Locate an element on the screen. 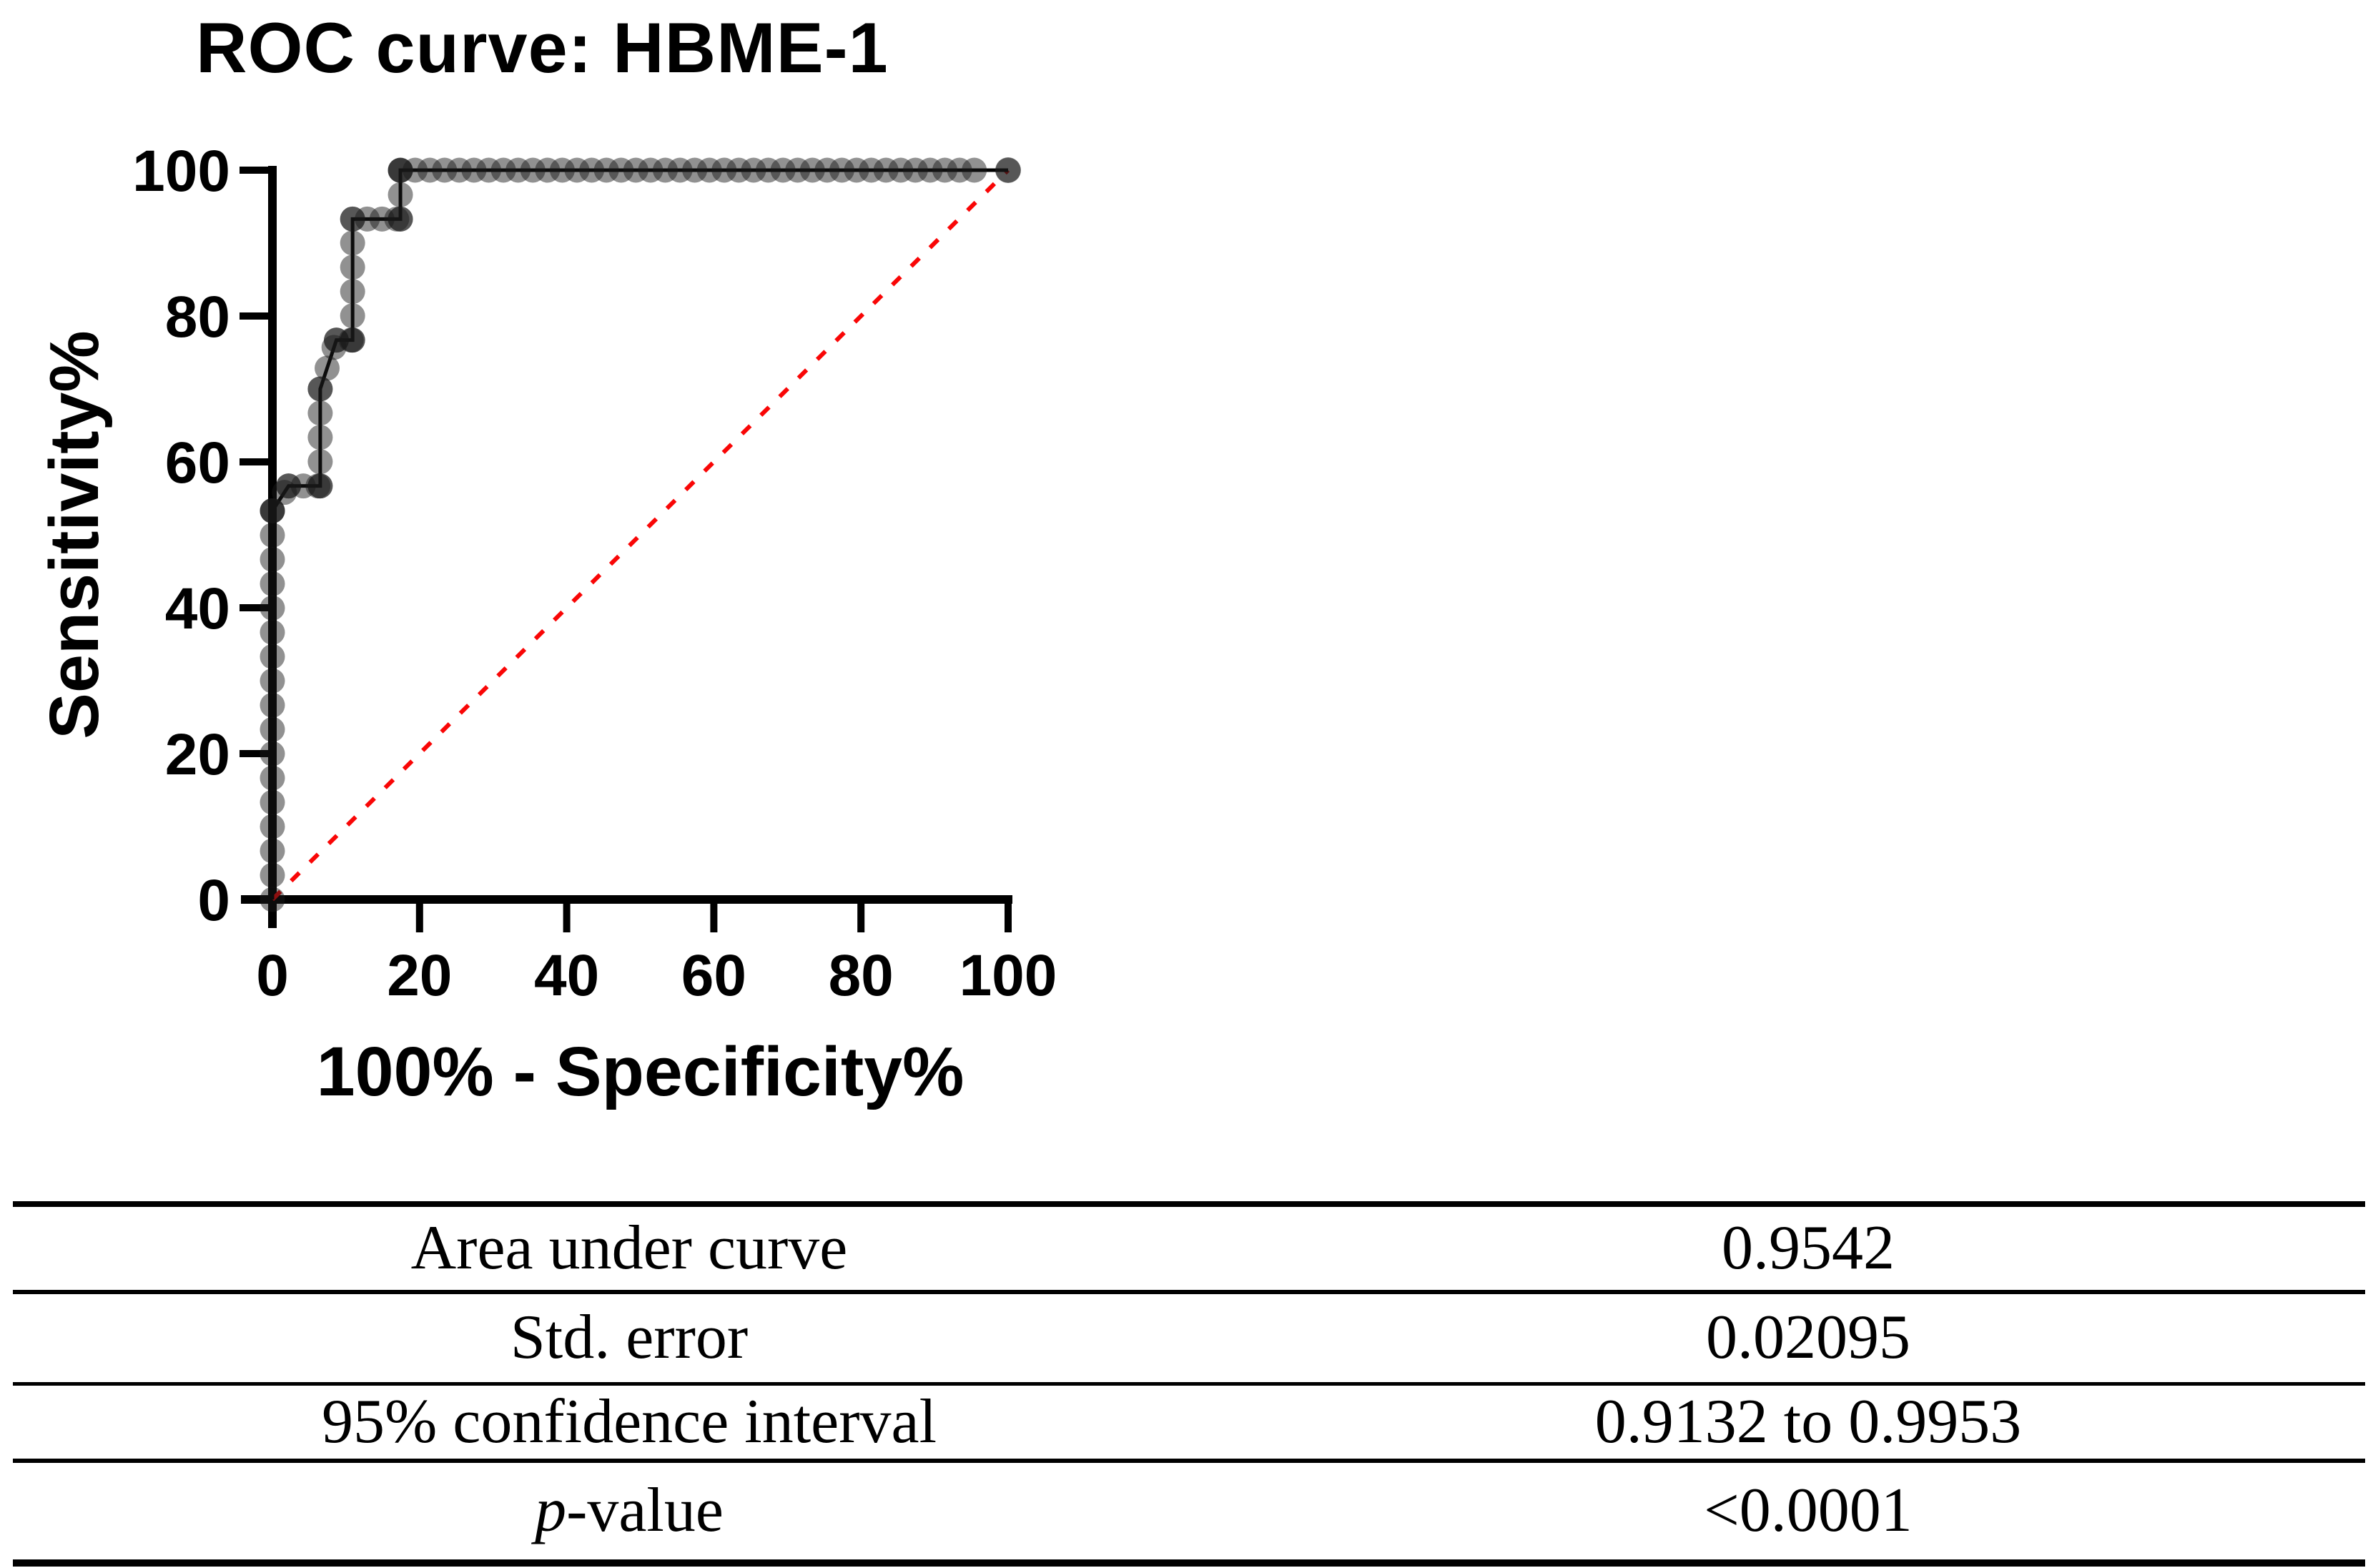  x-tick-label: 100 is located at coordinates (1008, 975).